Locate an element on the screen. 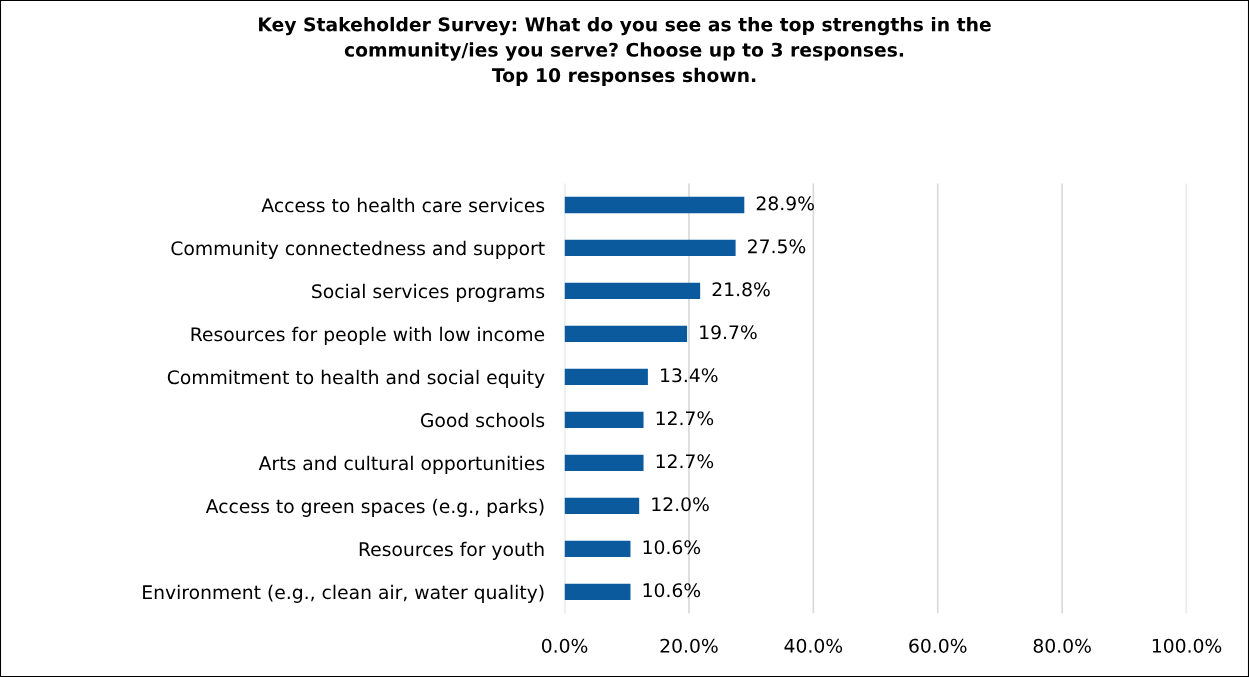 The width and height of the screenshot is (1249, 677). data-label: 28.9% is located at coordinates (785, 203).